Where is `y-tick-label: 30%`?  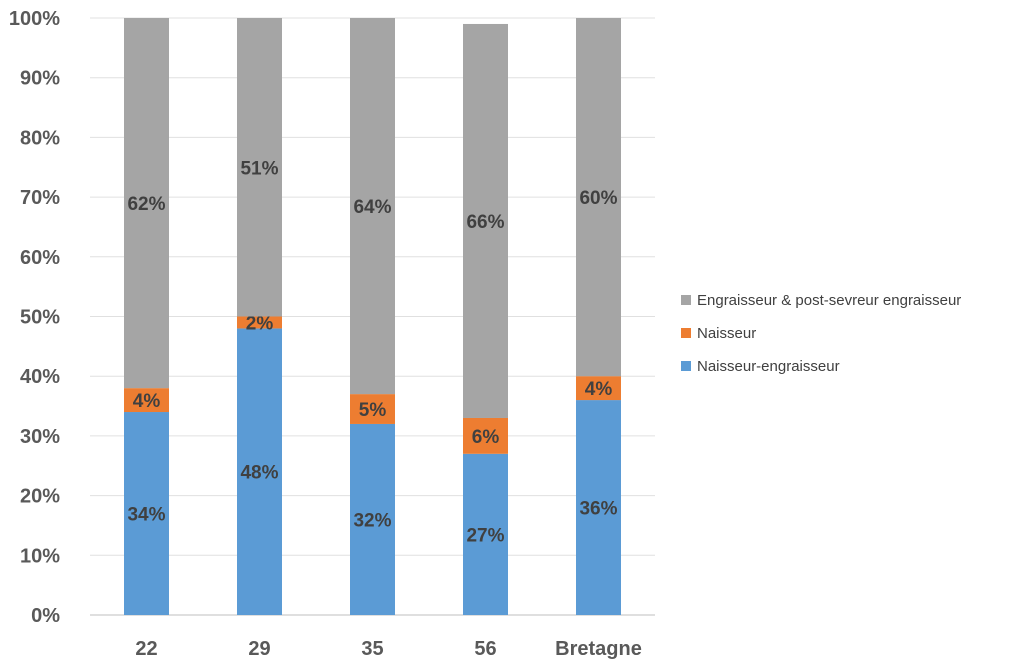 y-tick-label: 30% is located at coordinates (40, 437).